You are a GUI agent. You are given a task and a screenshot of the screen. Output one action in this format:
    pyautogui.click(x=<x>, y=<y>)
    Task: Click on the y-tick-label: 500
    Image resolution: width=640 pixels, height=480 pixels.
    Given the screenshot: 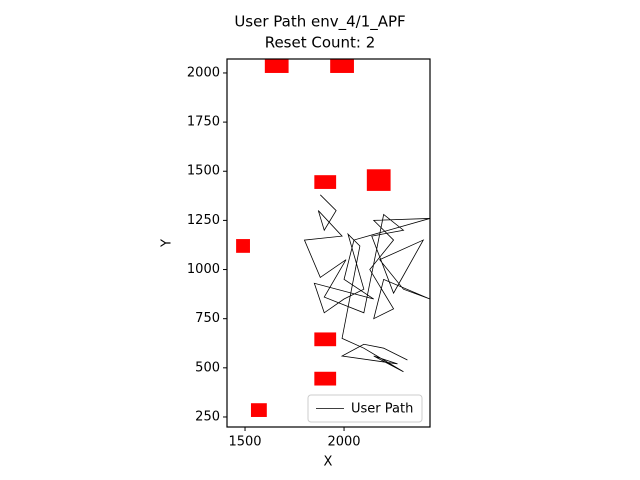 What is the action you would take?
    pyautogui.click(x=207, y=367)
    